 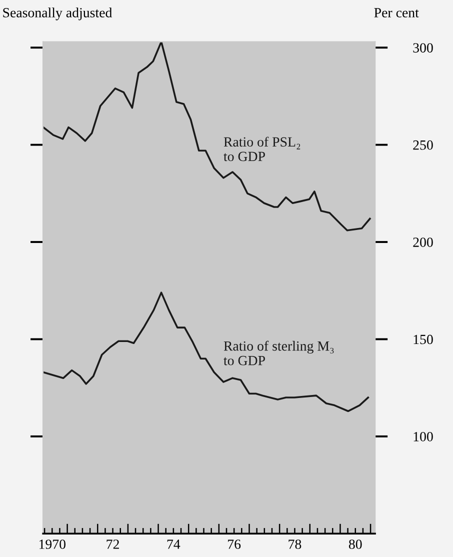 I want to click on y-axis-title: Per cent, so click(x=396, y=13).